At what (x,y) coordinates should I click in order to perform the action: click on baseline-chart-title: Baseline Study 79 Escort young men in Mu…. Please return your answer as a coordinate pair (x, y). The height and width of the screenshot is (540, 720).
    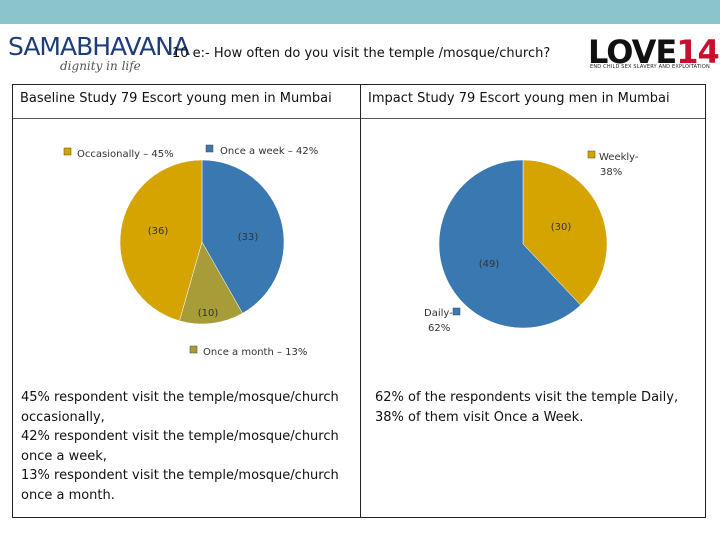
    Looking at the image, I should click on (176, 98).